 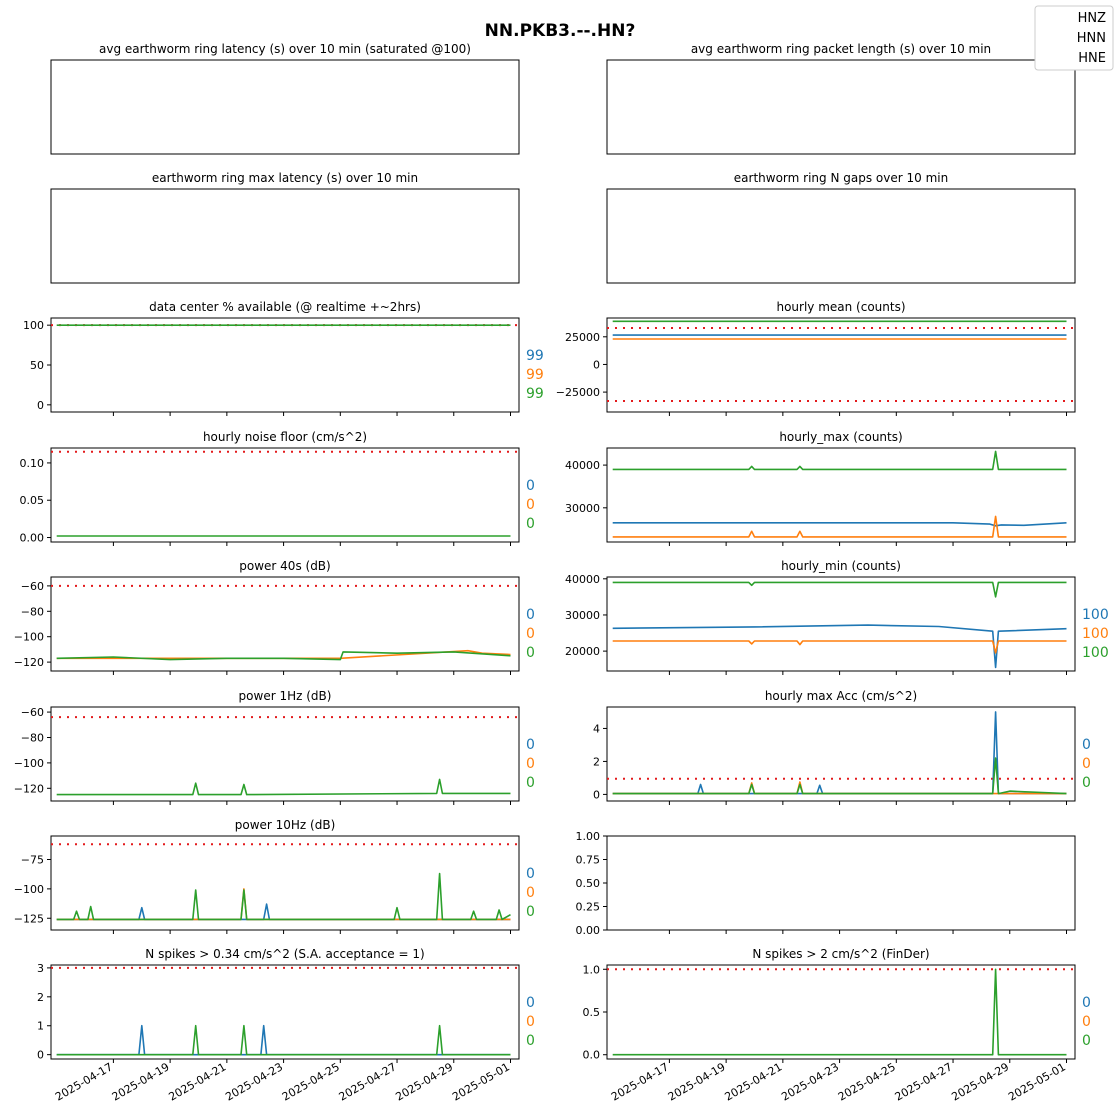 I want to click on panel-hourly_mean: hourly mean (counts) 25000 0 −25000, so click(x=816, y=358).